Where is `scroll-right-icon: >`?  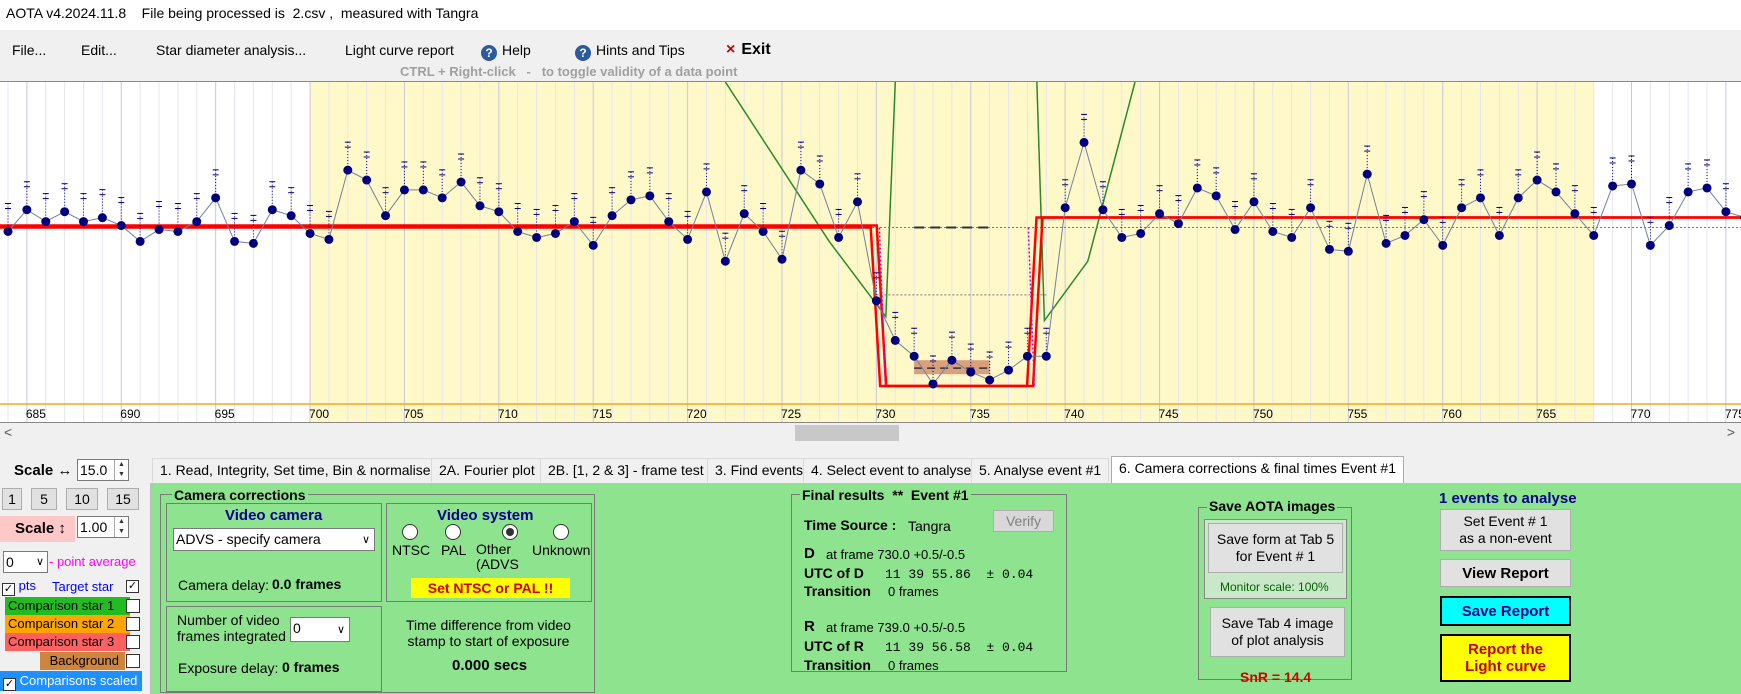 scroll-right-icon: > is located at coordinates (1730, 432).